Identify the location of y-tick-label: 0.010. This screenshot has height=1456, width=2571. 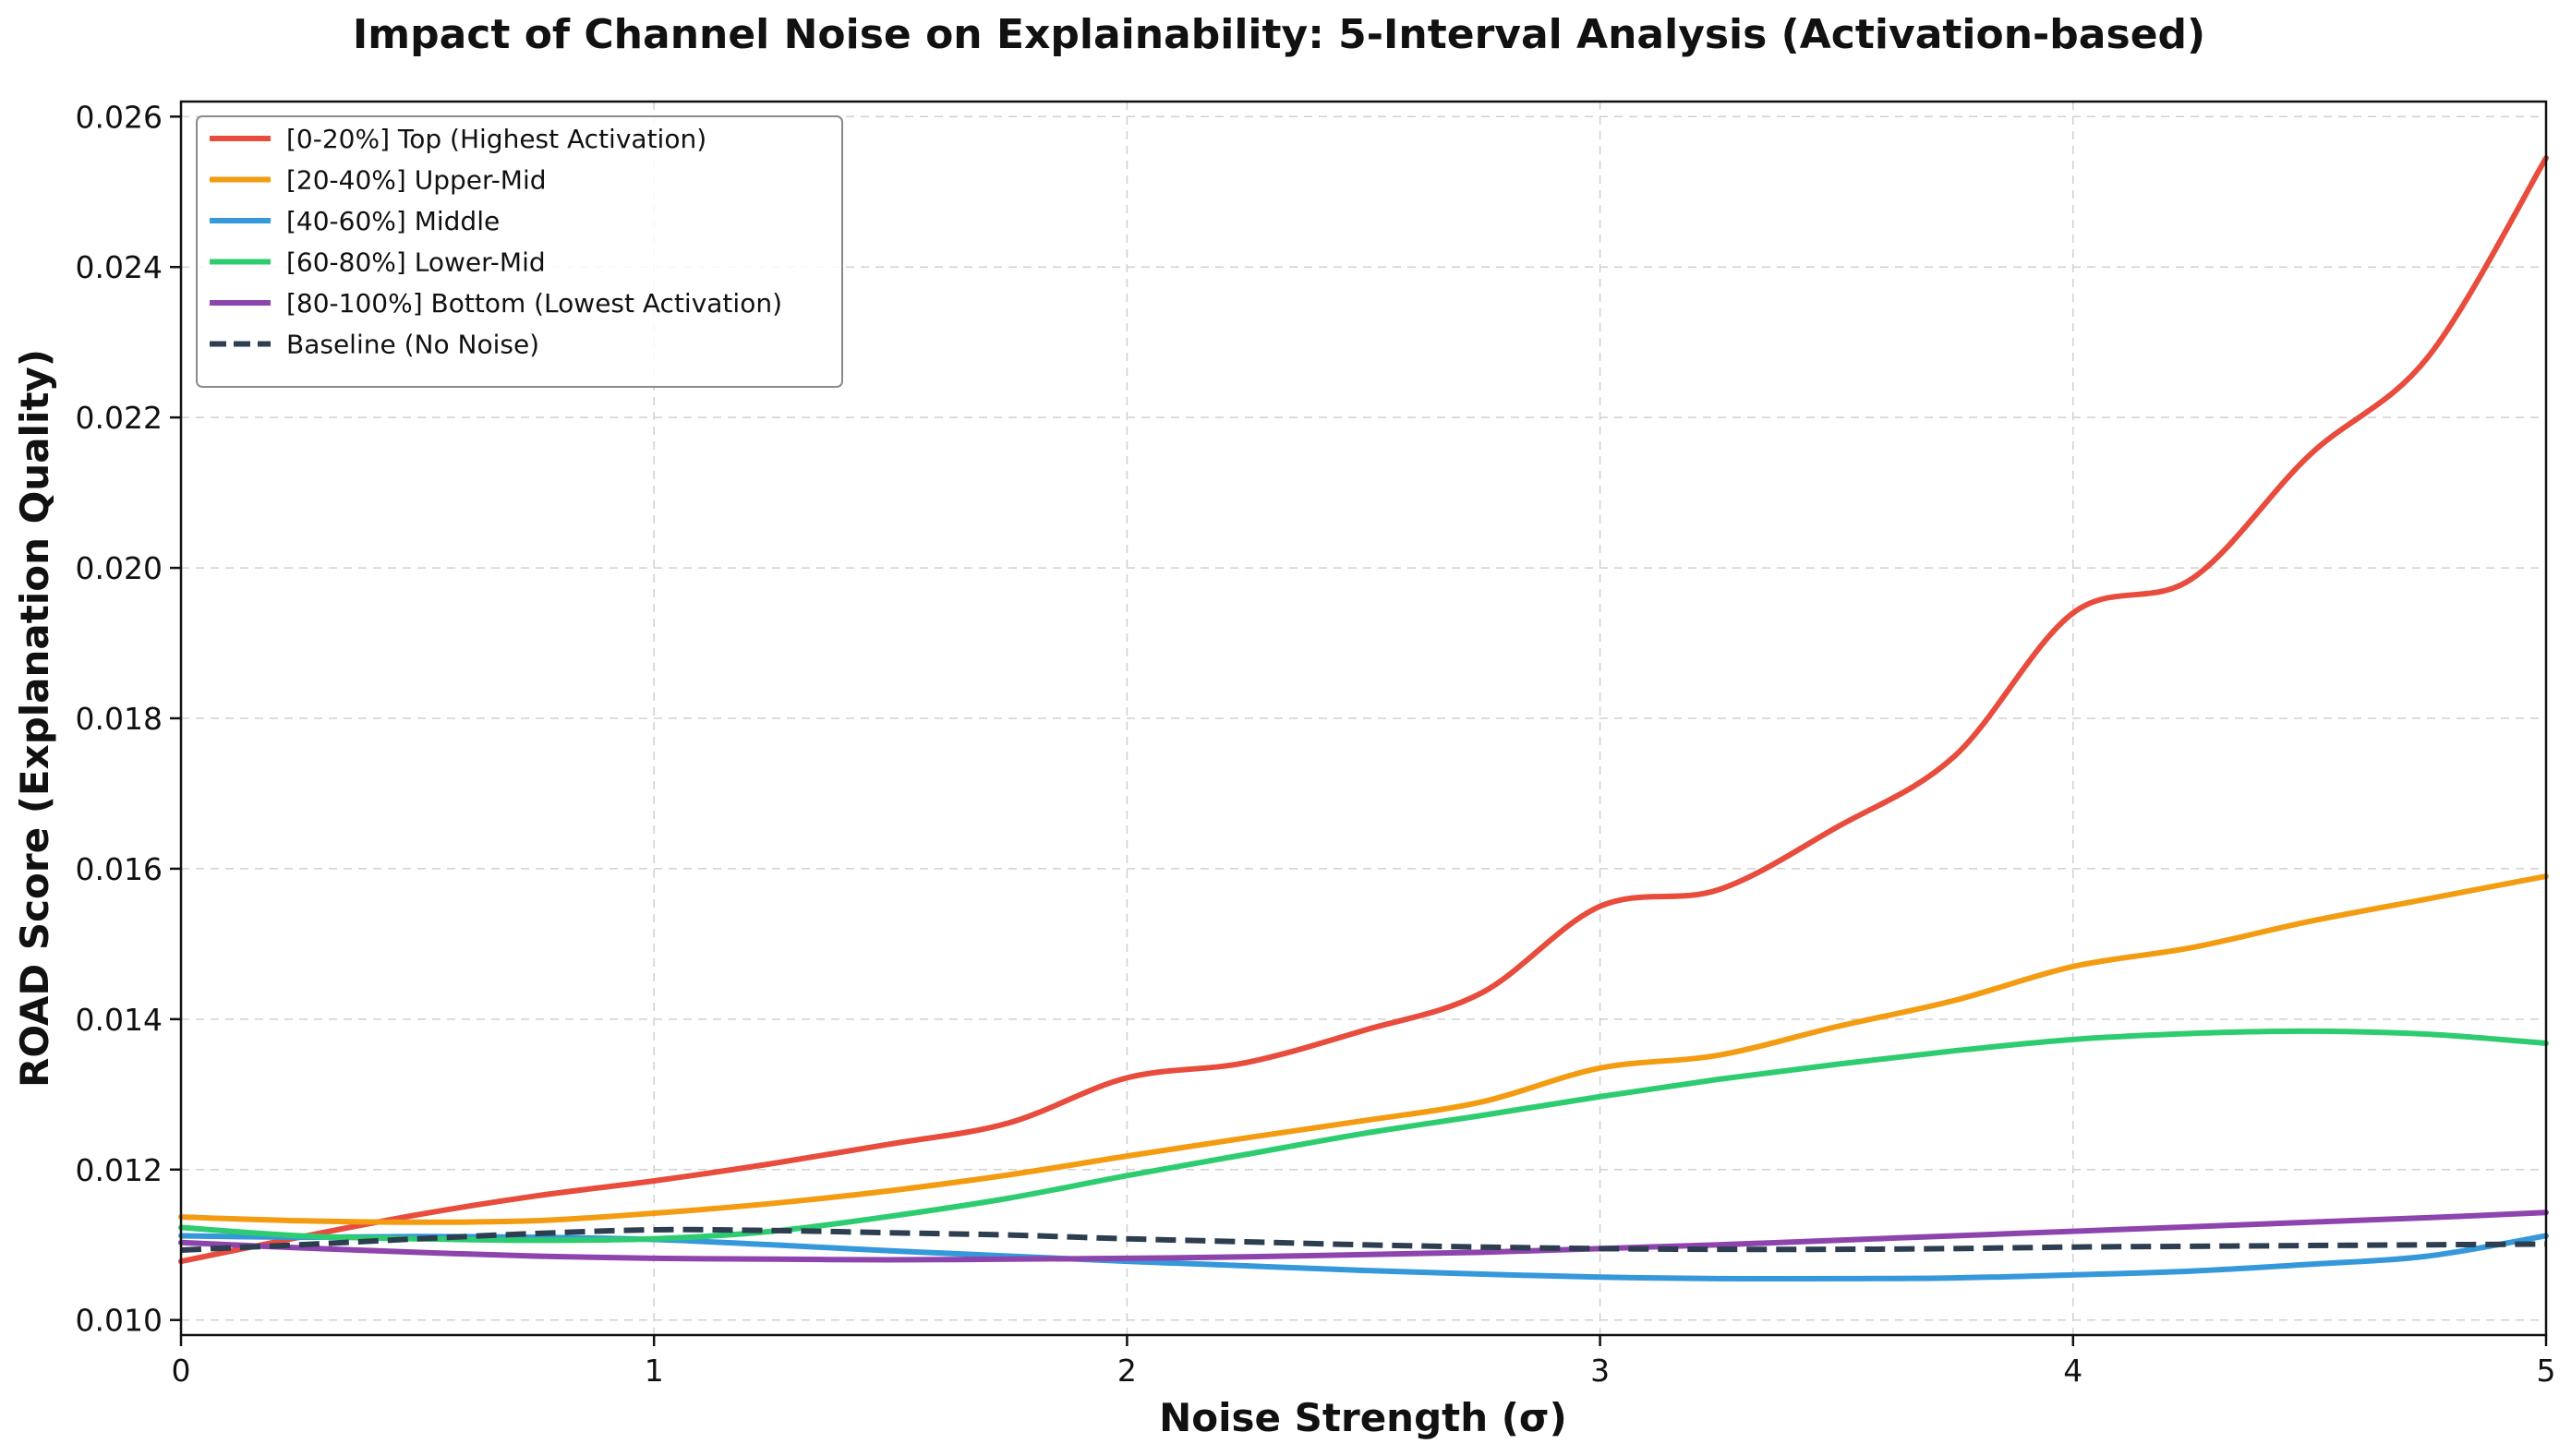
(120, 1321).